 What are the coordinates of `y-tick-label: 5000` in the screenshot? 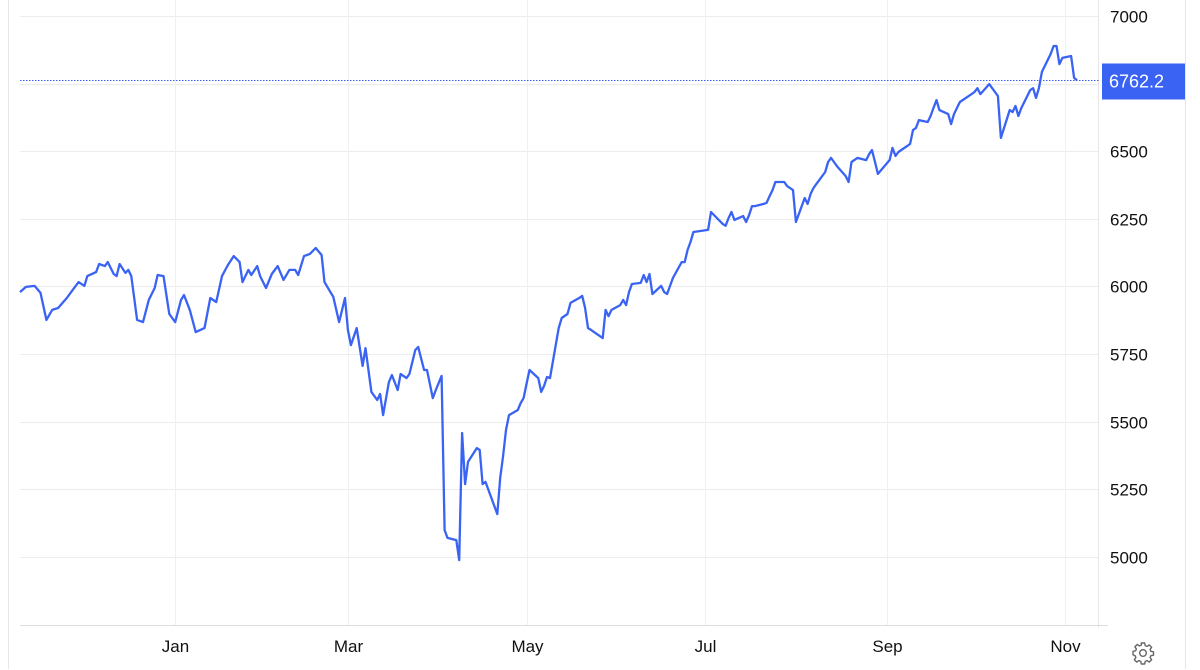 It's located at (1129, 558).